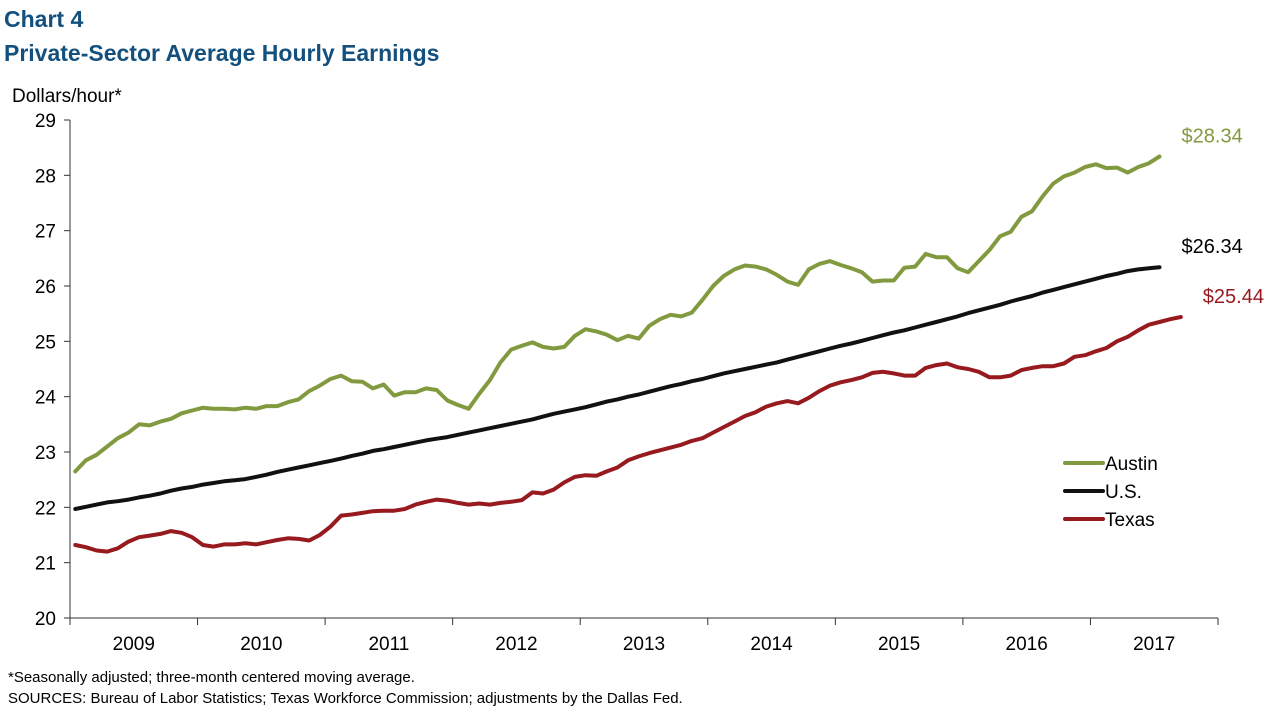 The width and height of the screenshot is (1278, 727). Describe the element at coordinates (261, 644) in the screenshot. I see `x-tick-label: 2010` at that location.